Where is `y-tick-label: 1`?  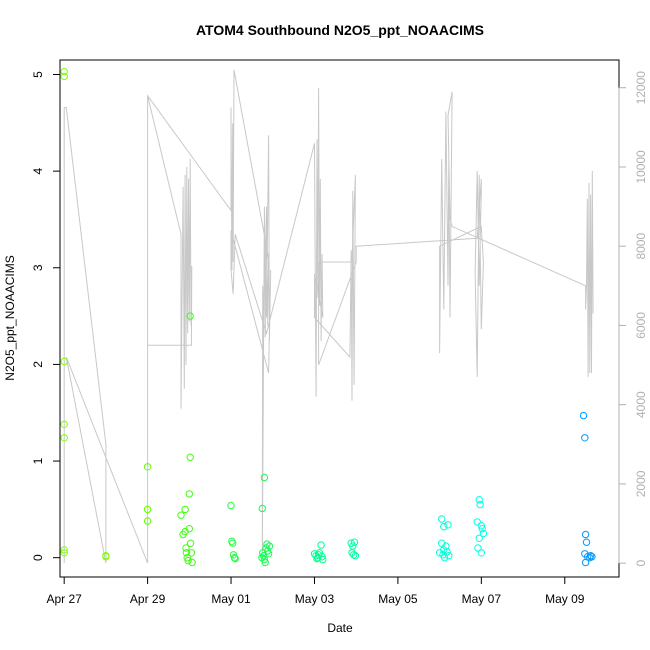 y-tick-label: 1 is located at coordinates (38, 460).